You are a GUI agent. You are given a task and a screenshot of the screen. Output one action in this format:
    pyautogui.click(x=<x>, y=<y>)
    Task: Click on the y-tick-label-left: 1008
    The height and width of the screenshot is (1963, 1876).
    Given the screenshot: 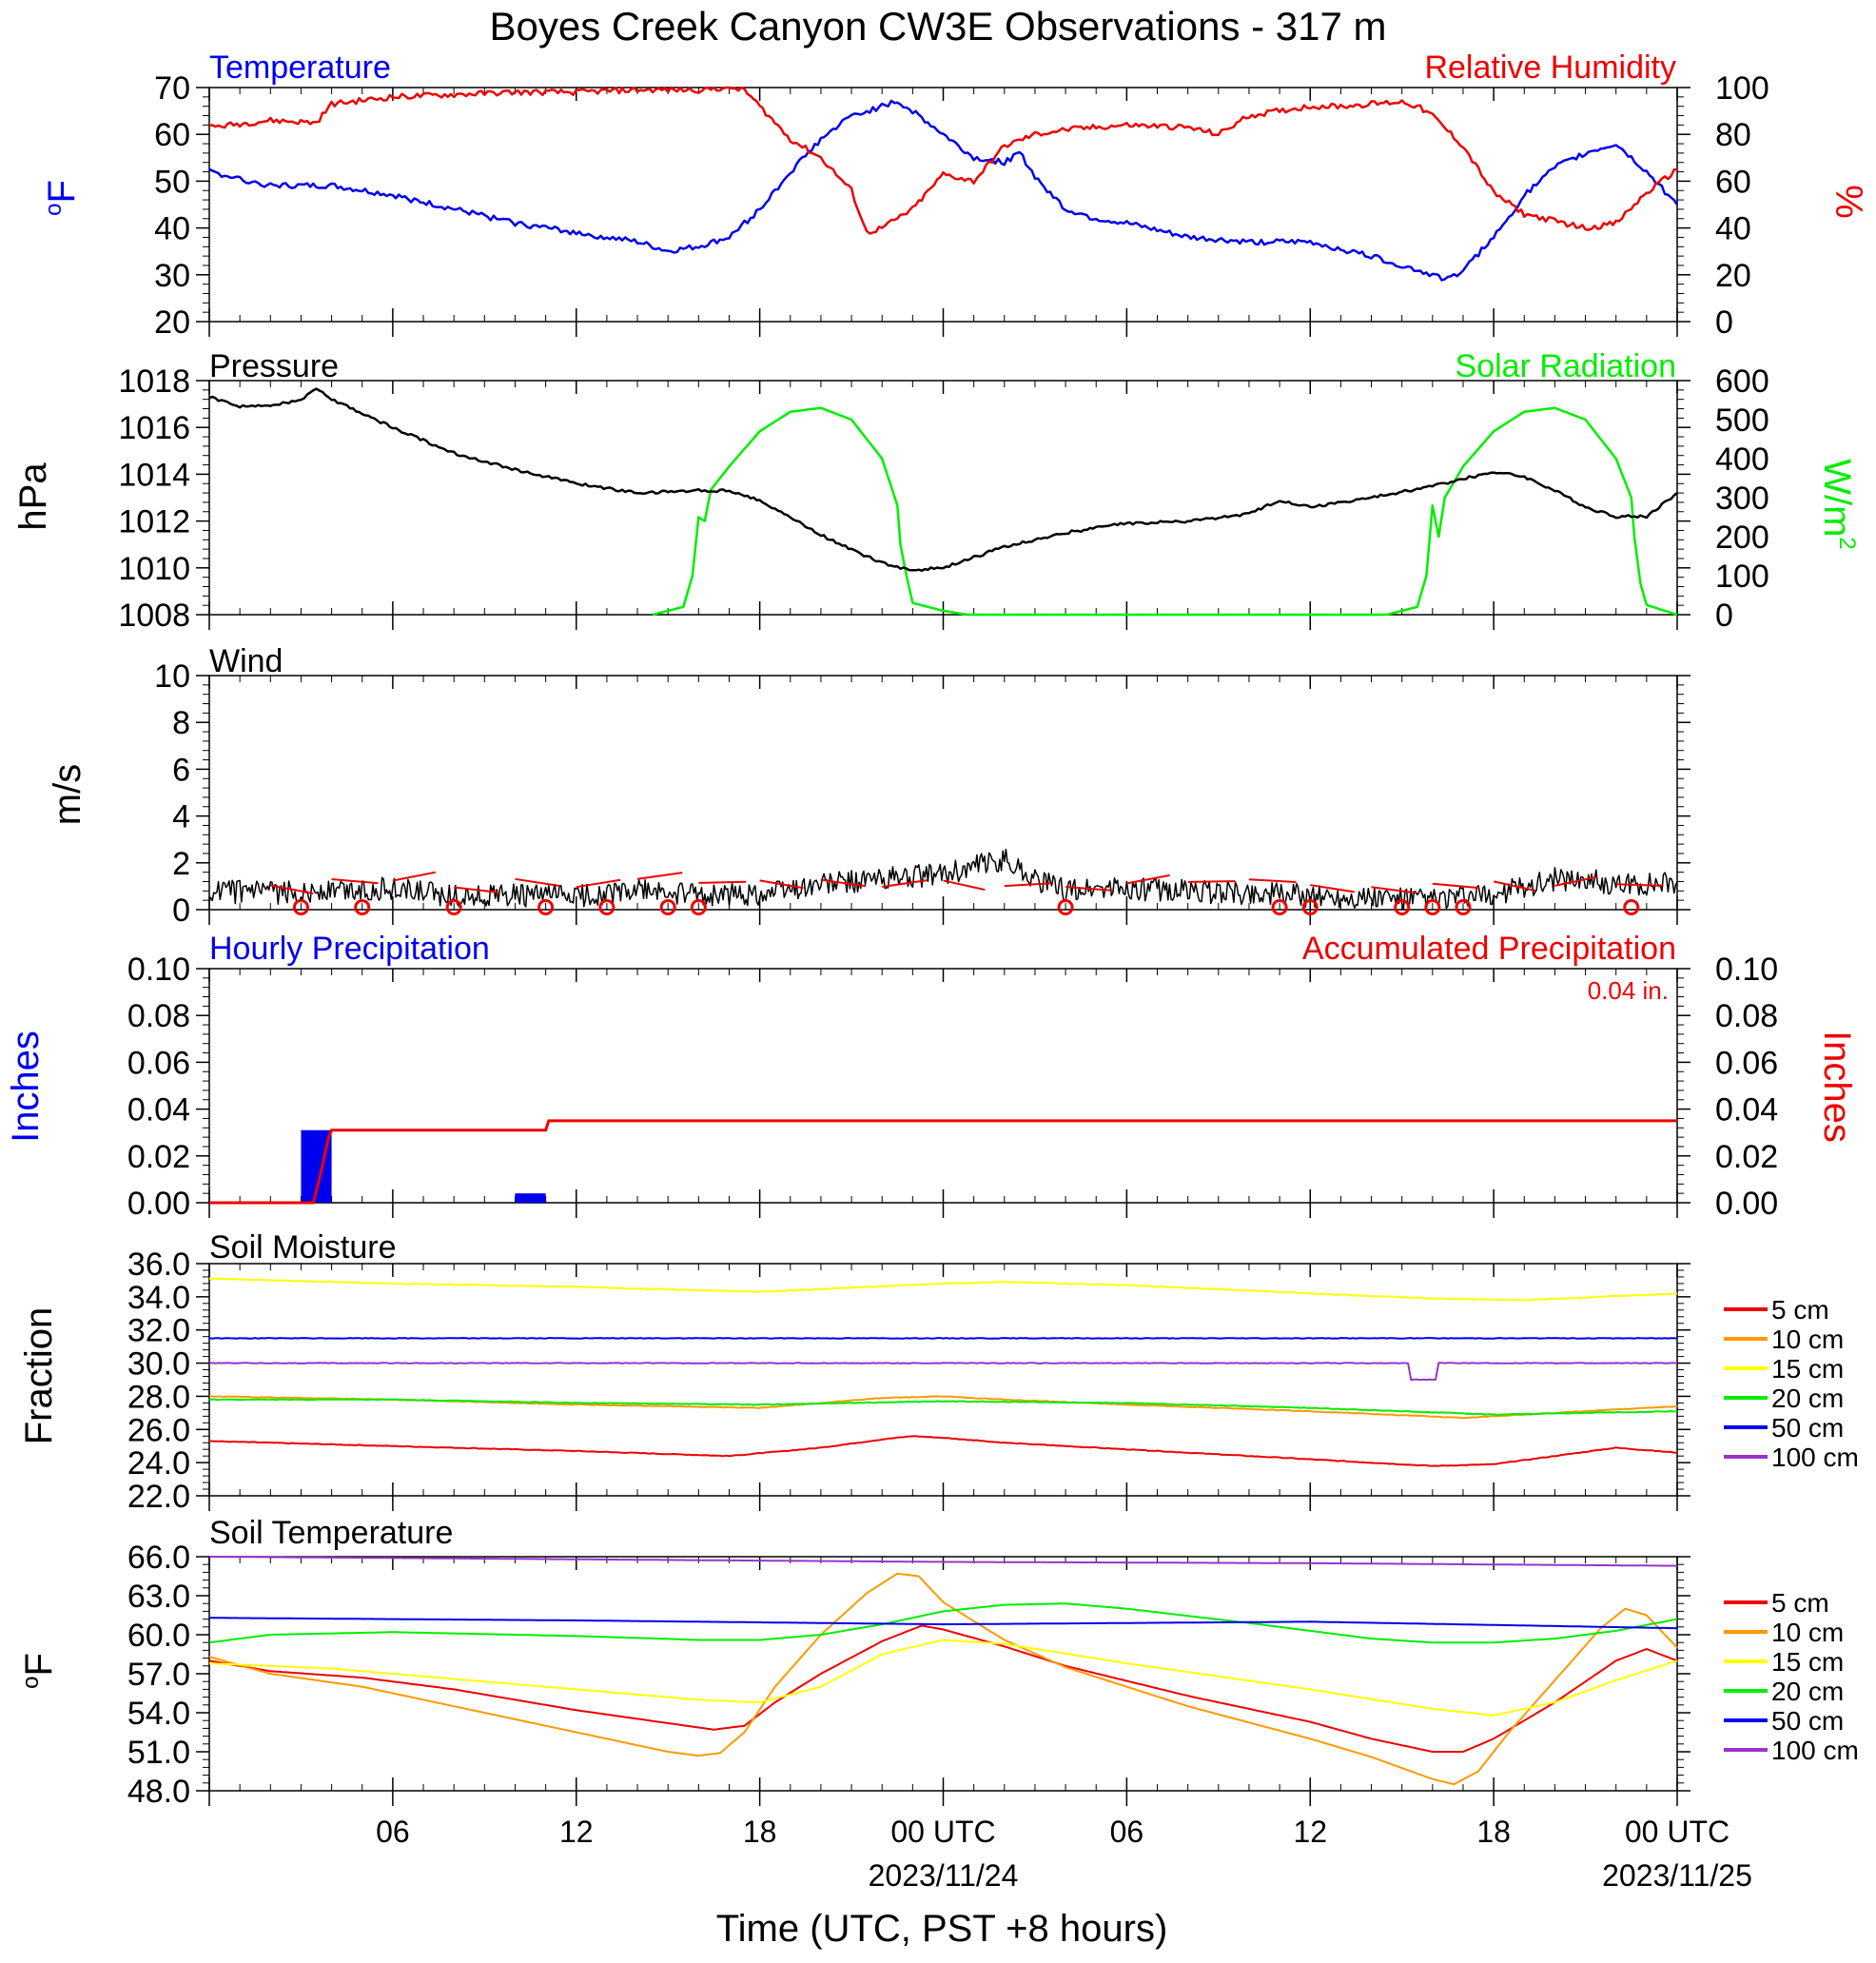 What is the action you would take?
    pyautogui.click(x=154, y=616)
    